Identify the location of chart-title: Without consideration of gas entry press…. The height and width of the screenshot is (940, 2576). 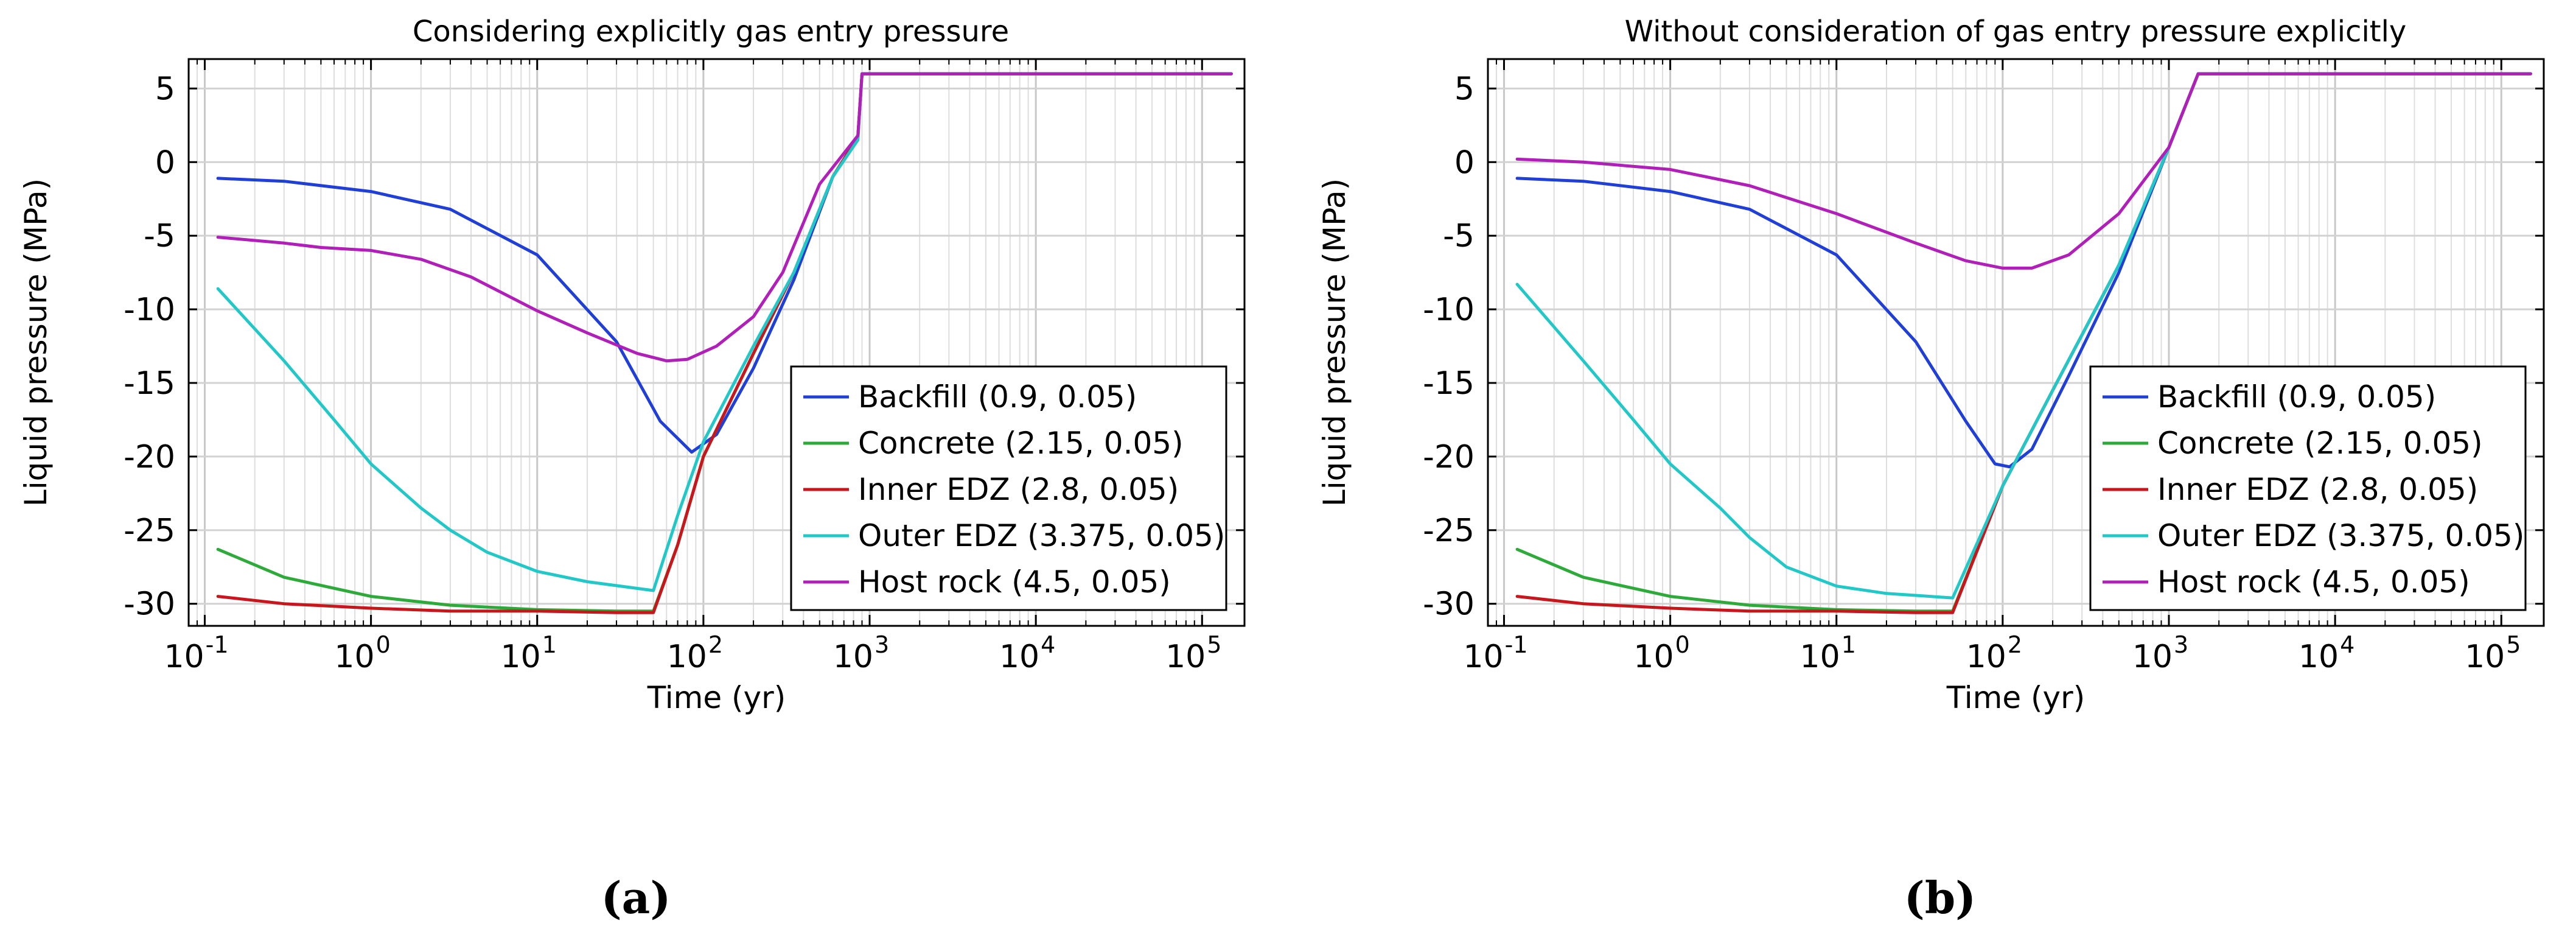
(2016, 32).